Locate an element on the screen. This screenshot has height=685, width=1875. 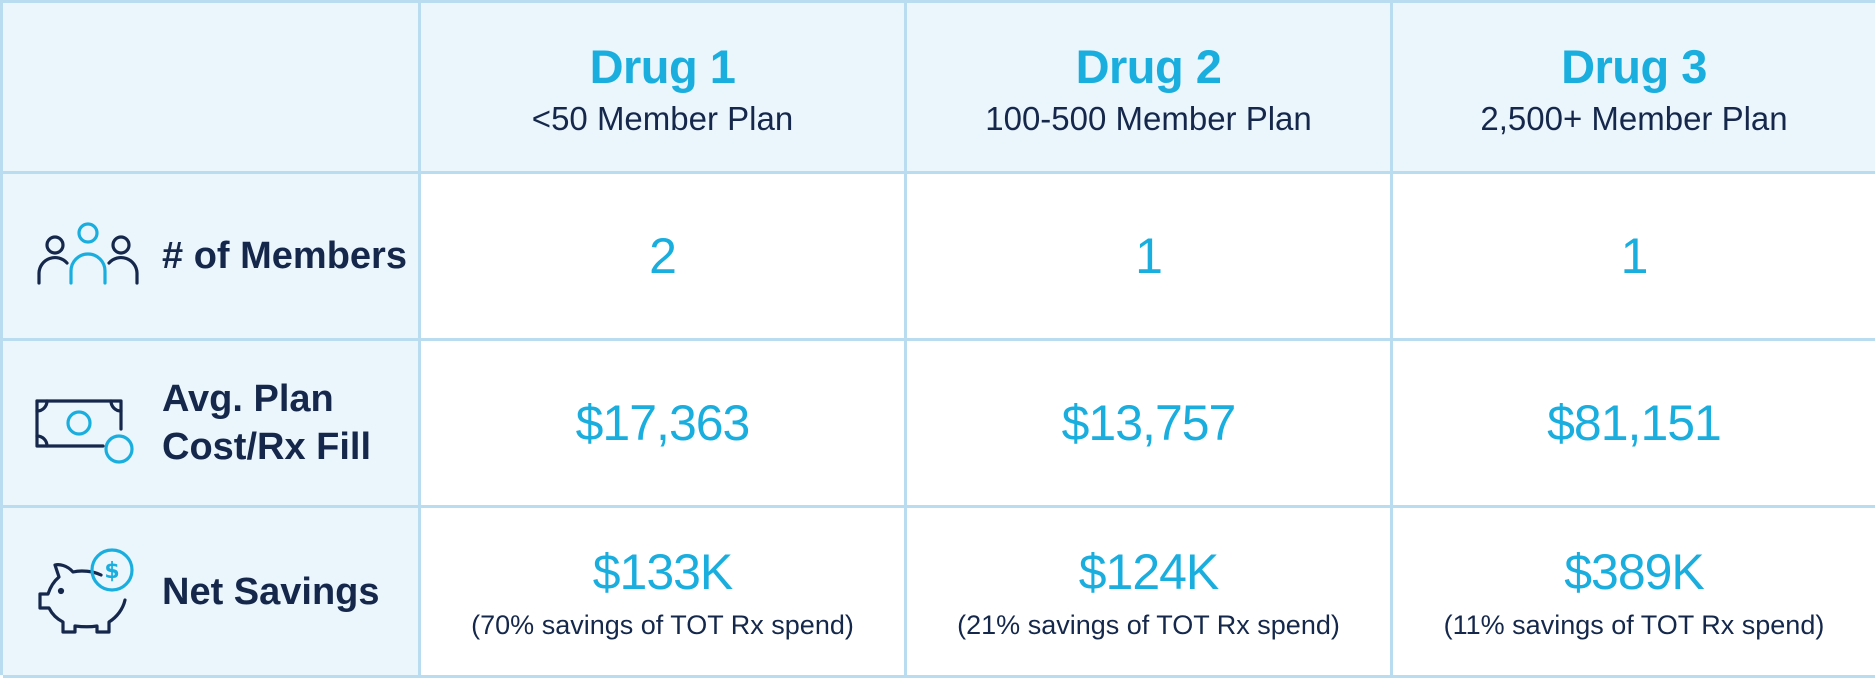
drug-3-name: Drug 3 is located at coordinates (1634, 66).